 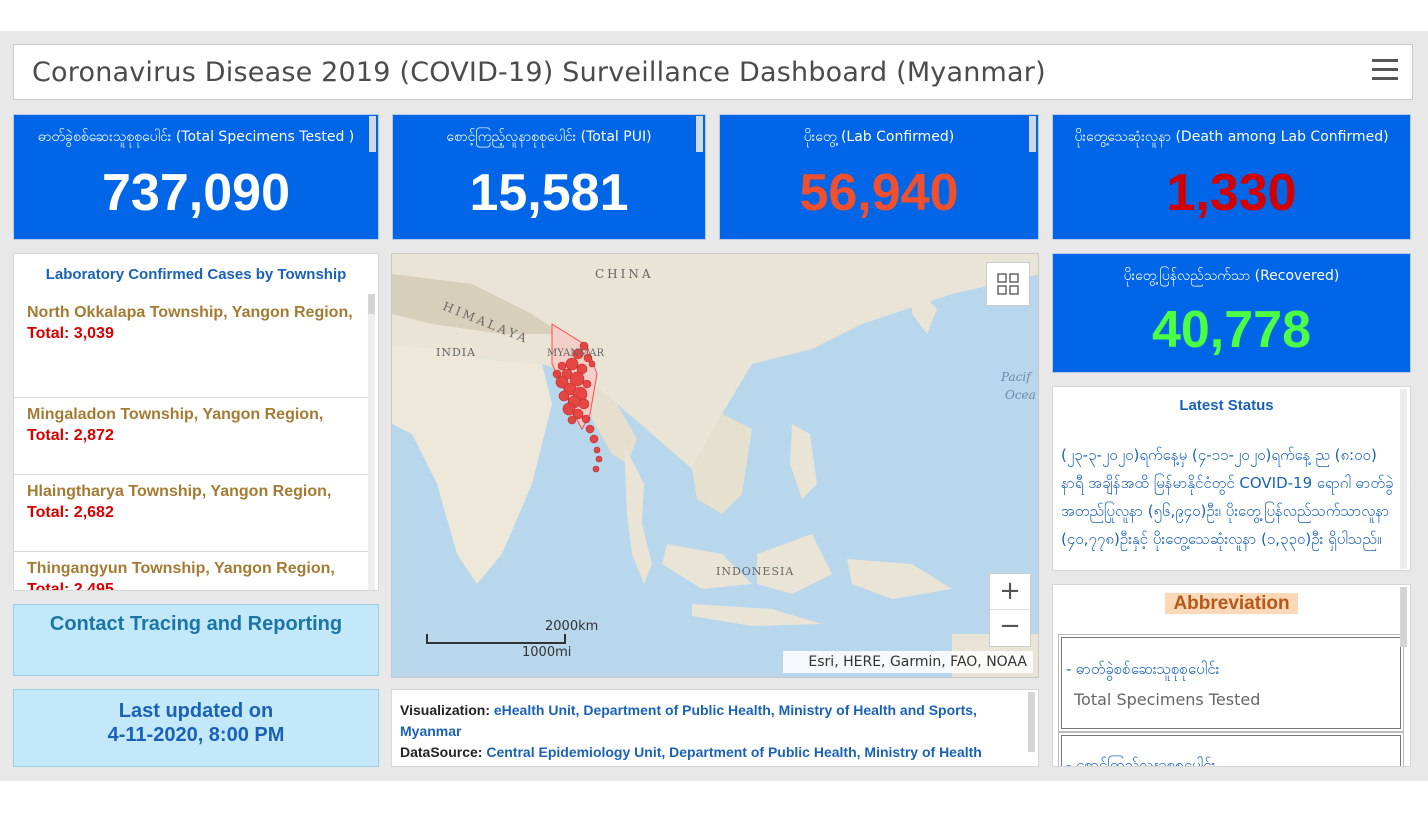 I want to click on datasource-label: DataSource:, so click(x=441, y=752).